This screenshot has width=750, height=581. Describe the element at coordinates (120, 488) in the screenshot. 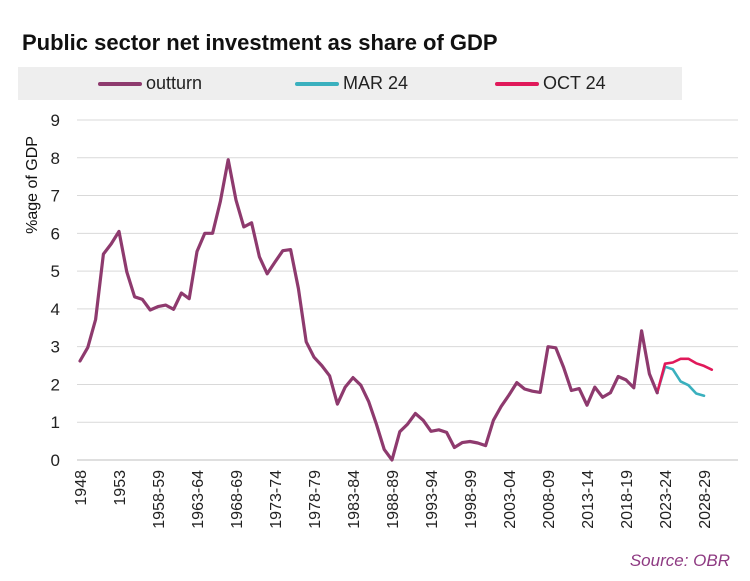

I see `x-tick-label-1953: 1953` at that location.